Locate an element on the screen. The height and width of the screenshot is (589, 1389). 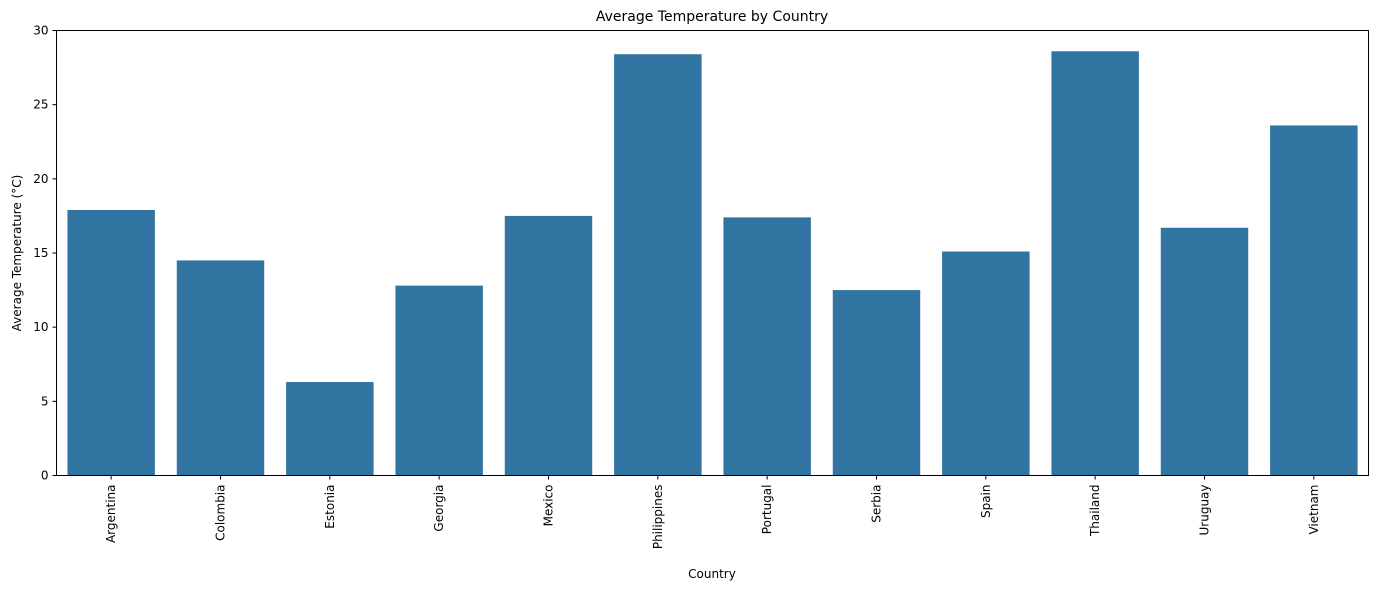
bar-estonia is located at coordinates (330, 429).